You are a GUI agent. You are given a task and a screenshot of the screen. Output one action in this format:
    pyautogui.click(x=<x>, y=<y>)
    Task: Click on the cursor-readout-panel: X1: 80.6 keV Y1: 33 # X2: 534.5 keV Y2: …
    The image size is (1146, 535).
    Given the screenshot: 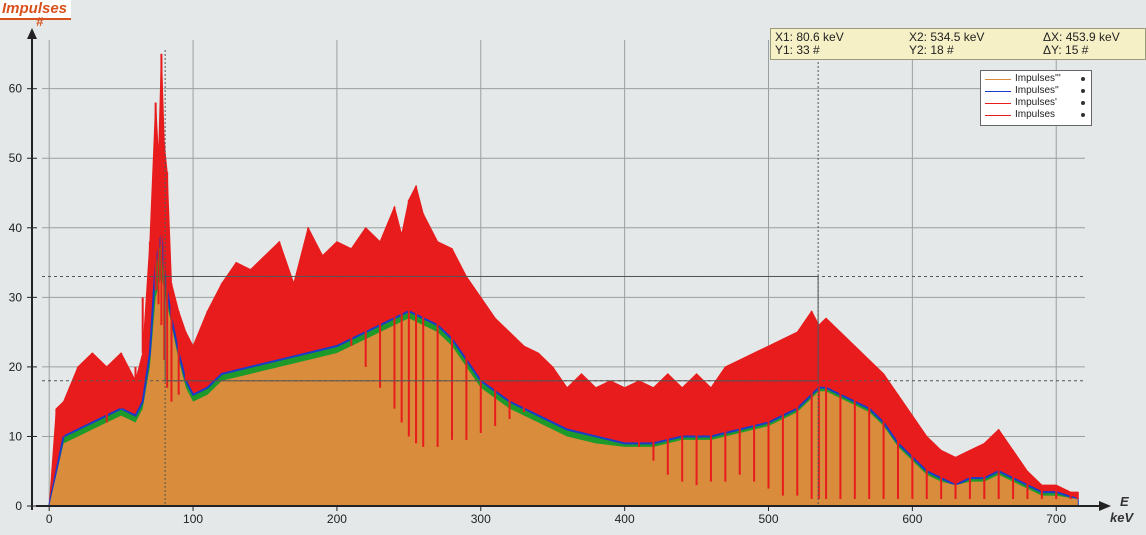 What is the action you would take?
    pyautogui.click(x=958, y=44)
    